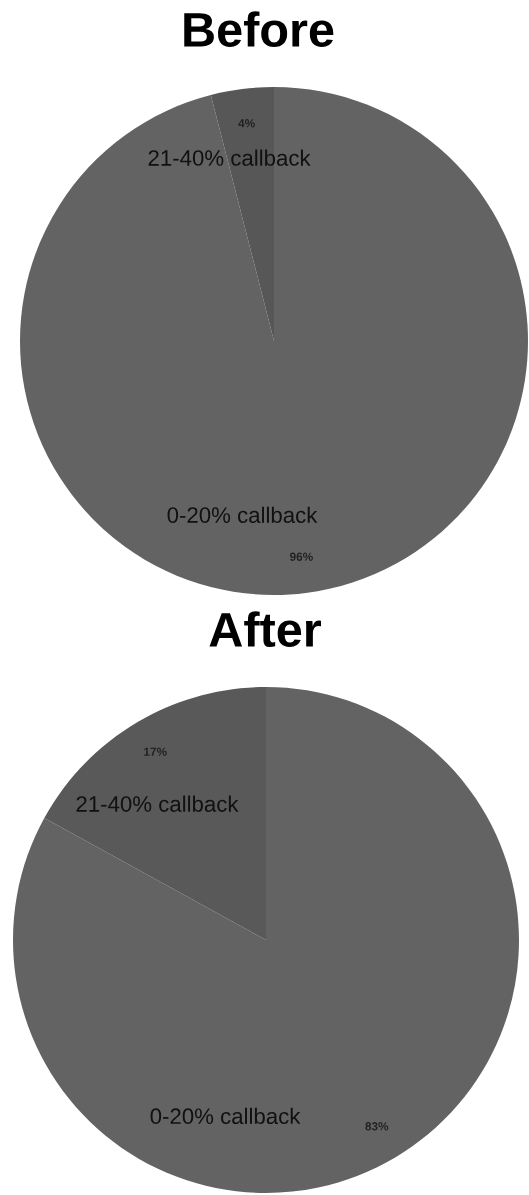 This screenshot has width=529, height=1195. What do you see at coordinates (259, 29) in the screenshot?
I see `chart-title: Before` at bounding box center [259, 29].